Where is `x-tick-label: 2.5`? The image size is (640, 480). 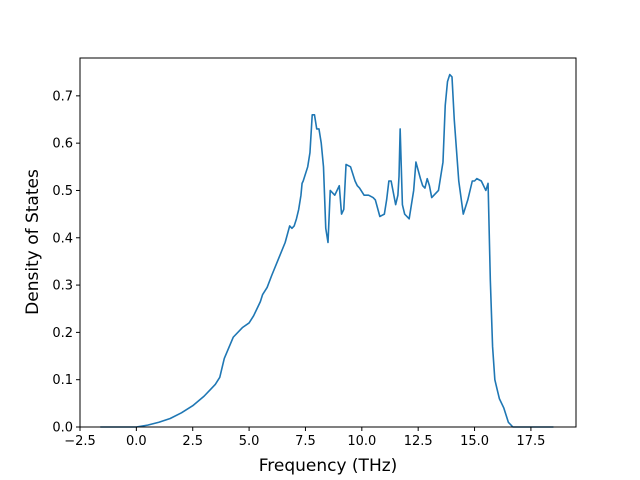
x-tick-label: 2.5 is located at coordinates (192, 441).